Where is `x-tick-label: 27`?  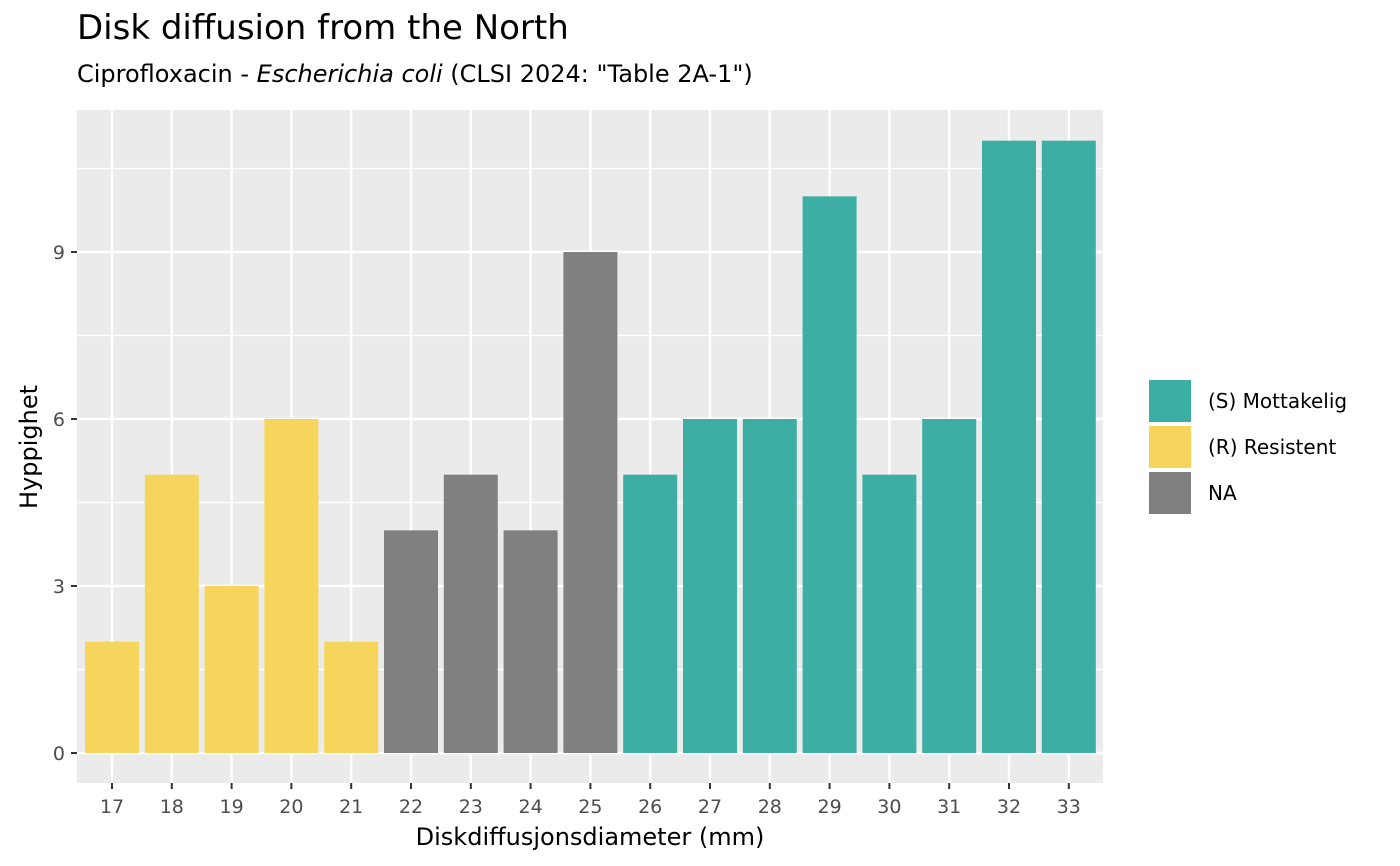
x-tick-label: 27 is located at coordinates (710, 807).